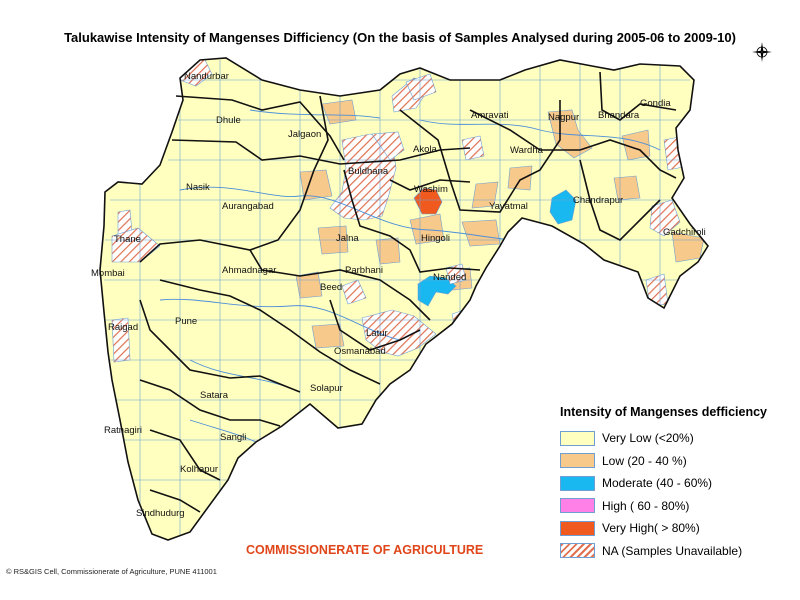 Image resolution: width=800 pixels, height=600 pixels. What do you see at coordinates (619, 115) in the screenshot?
I see `district-label-bhandara: Bhandara` at bounding box center [619, 115].